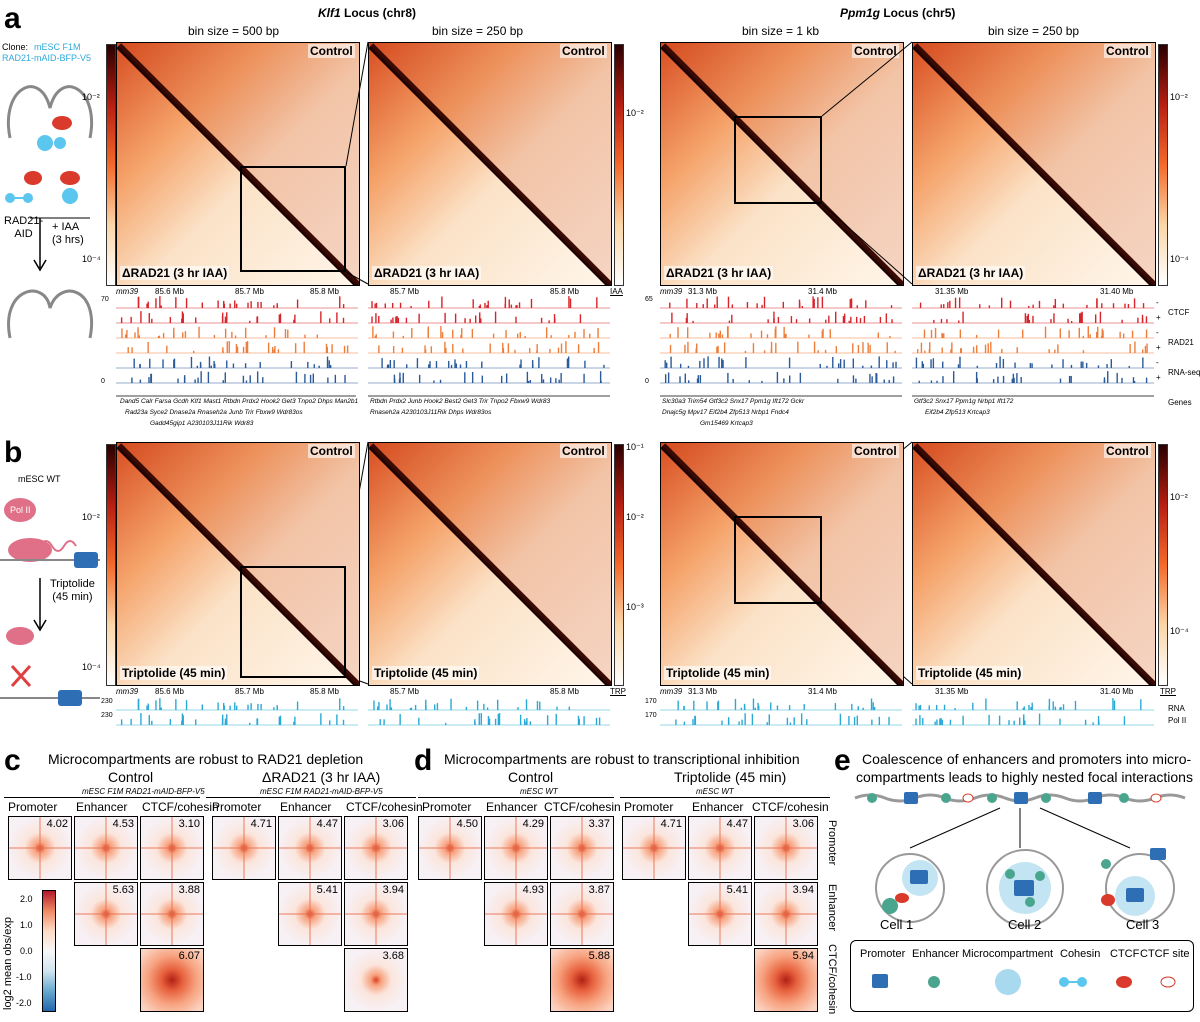  What do you see at coordinates (1117, 291) in the screenshot?
I see `axis-a4-1: 31.40 Mb` at bounding box center [1117, 291].